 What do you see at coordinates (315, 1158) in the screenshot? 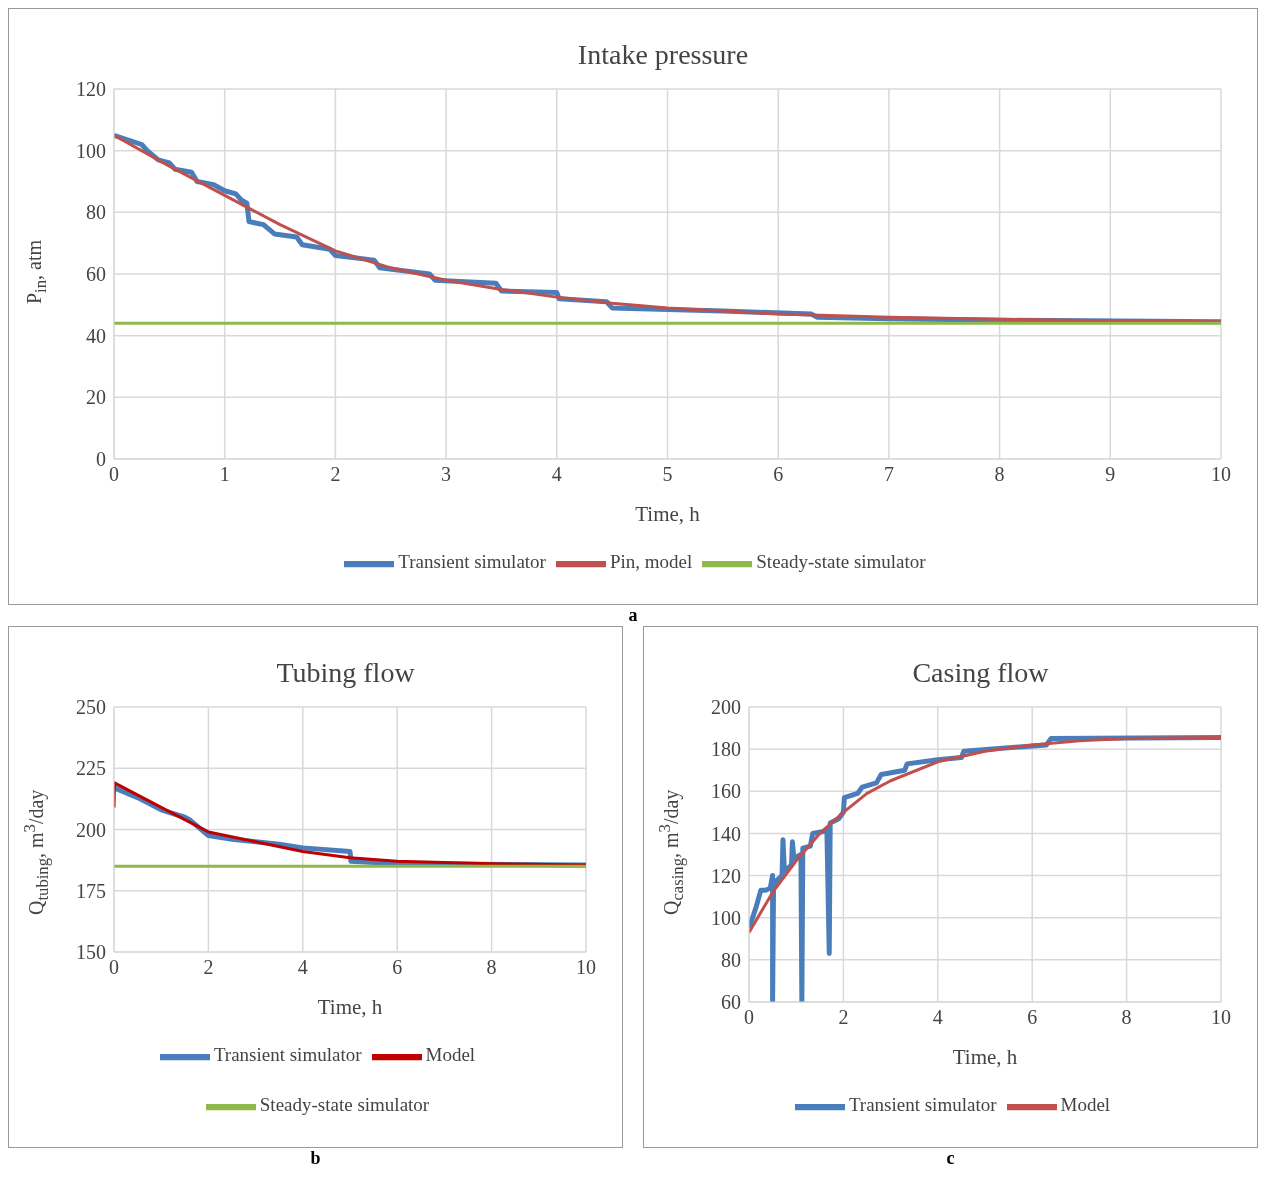
I see `text: b` at bounding box center [315, 1158].